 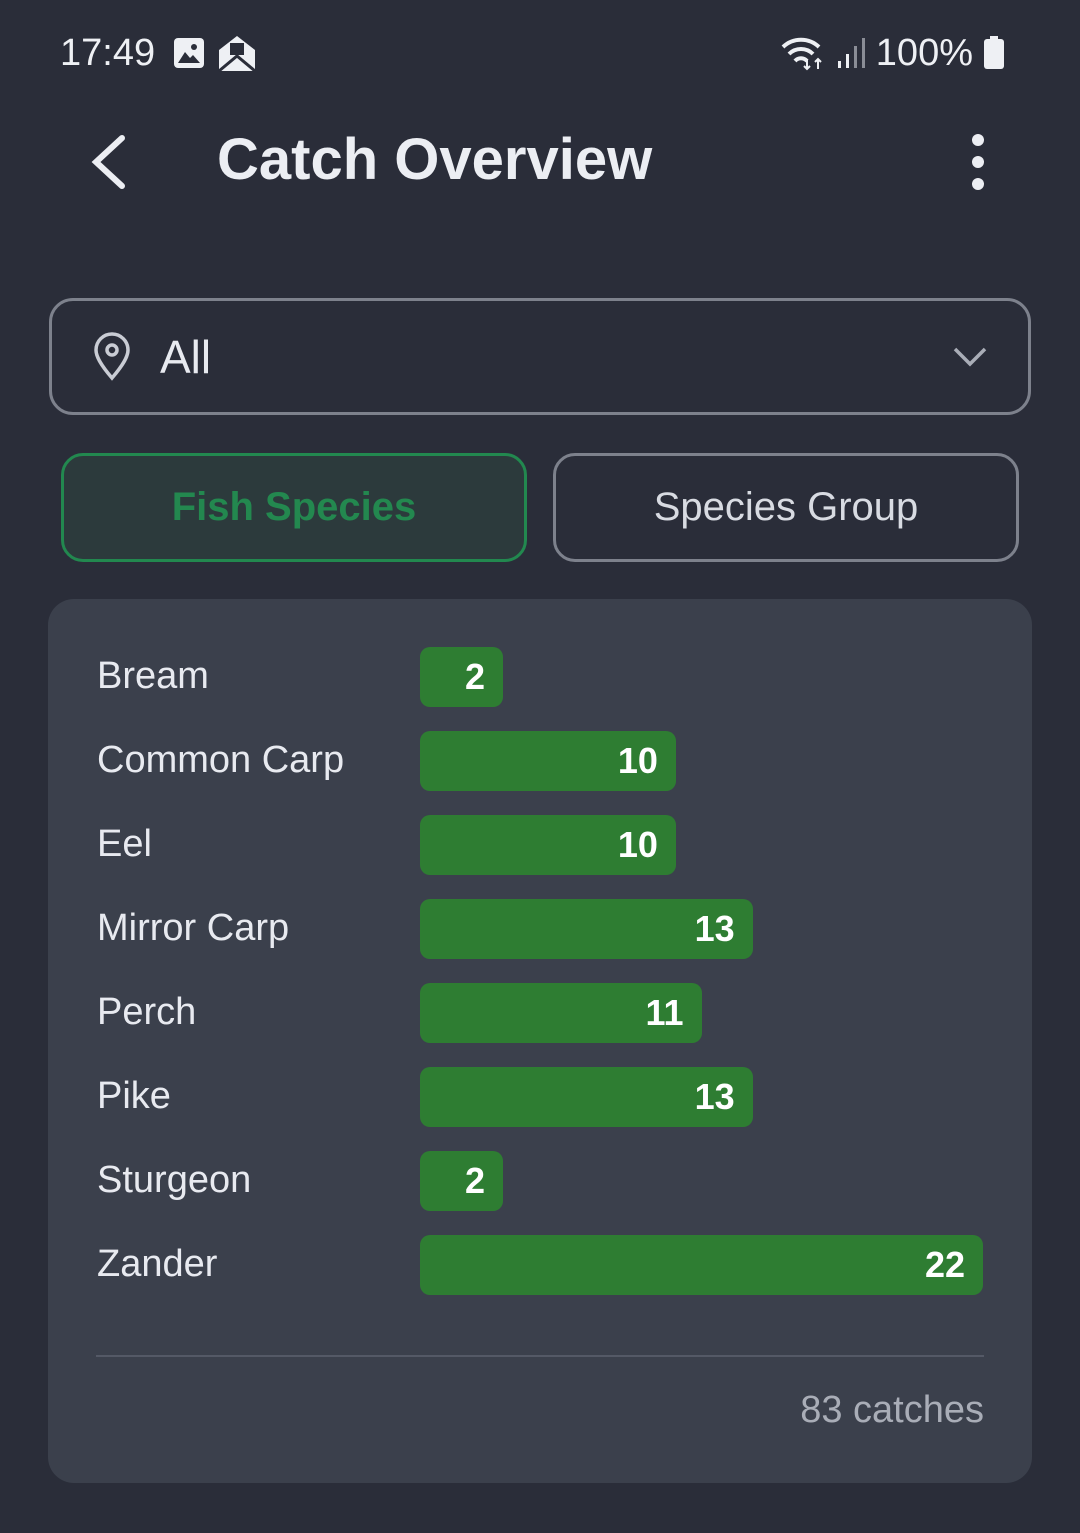 I want to click on more-vert-icon, so click(x=978, y=162).